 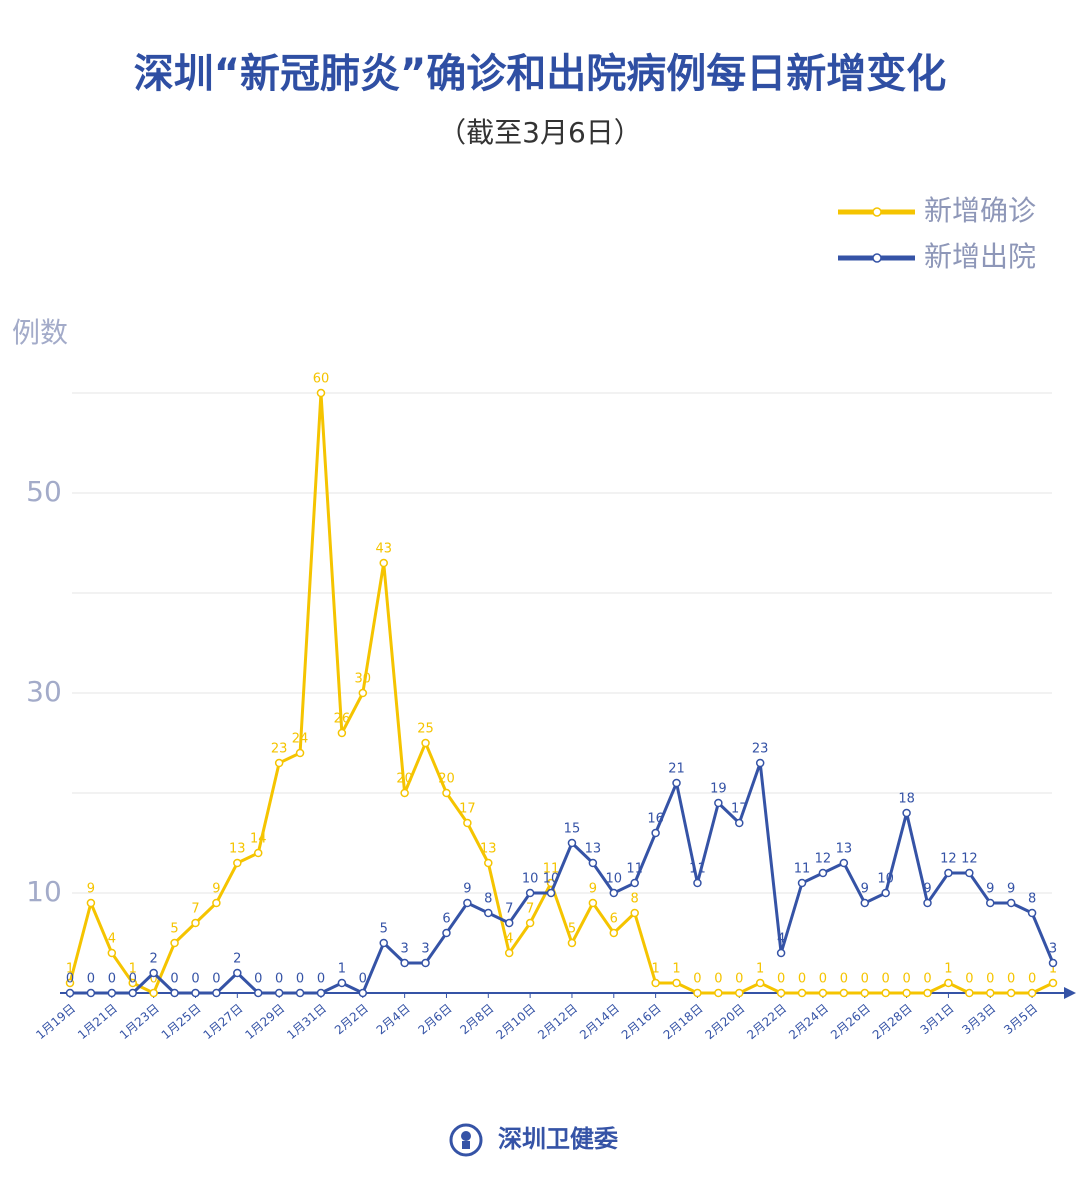 What do you see at coordinates (655, 819) in the screenshot?
I see `data-label: 16` at bounding box center [655, 819].